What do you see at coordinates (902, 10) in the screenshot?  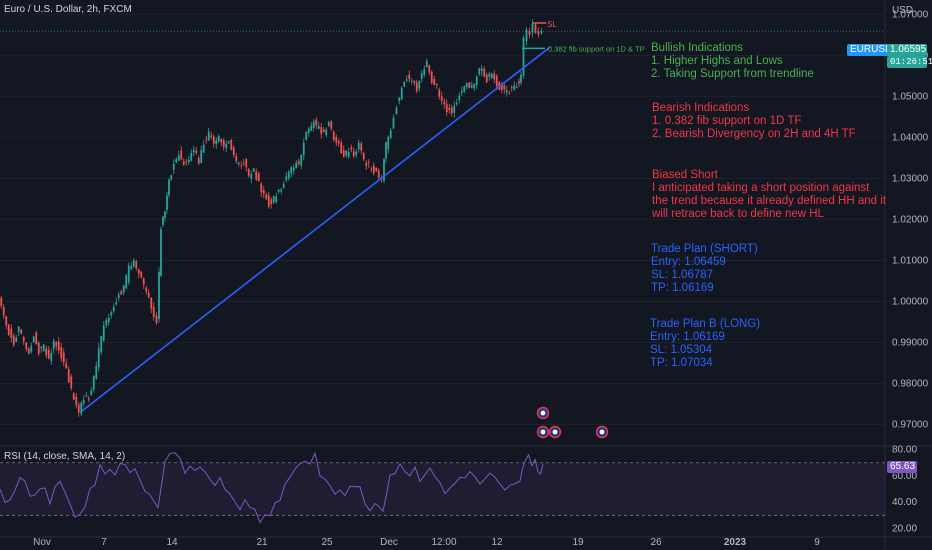 I see `axis-currency-label: USD` at bounding box center [902, 10].